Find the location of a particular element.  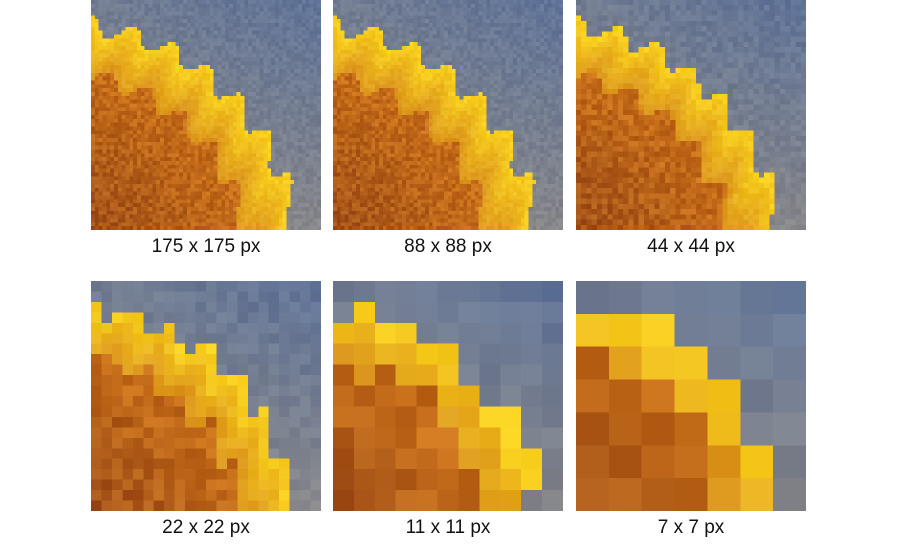

caption: 11 x 11 px is located at coordinates (448, 527).